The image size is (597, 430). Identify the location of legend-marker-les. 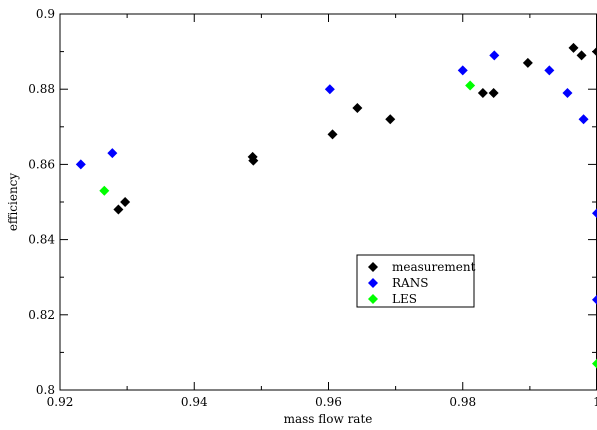
(373, 299).